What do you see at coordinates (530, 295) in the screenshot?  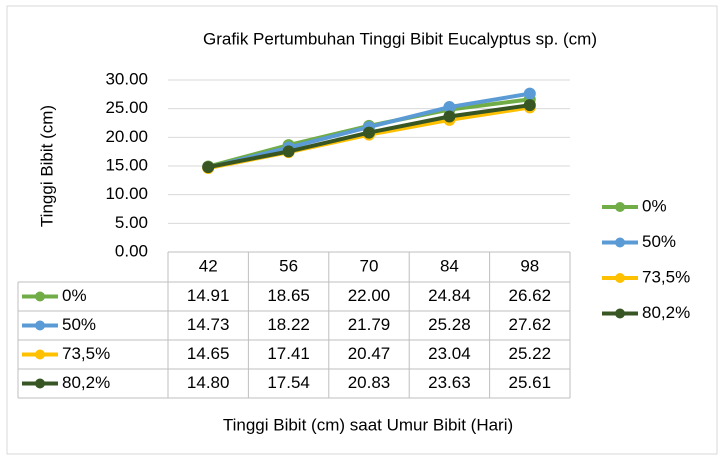 I see `table-cell: 26.62` at bounding box center [530, 295].